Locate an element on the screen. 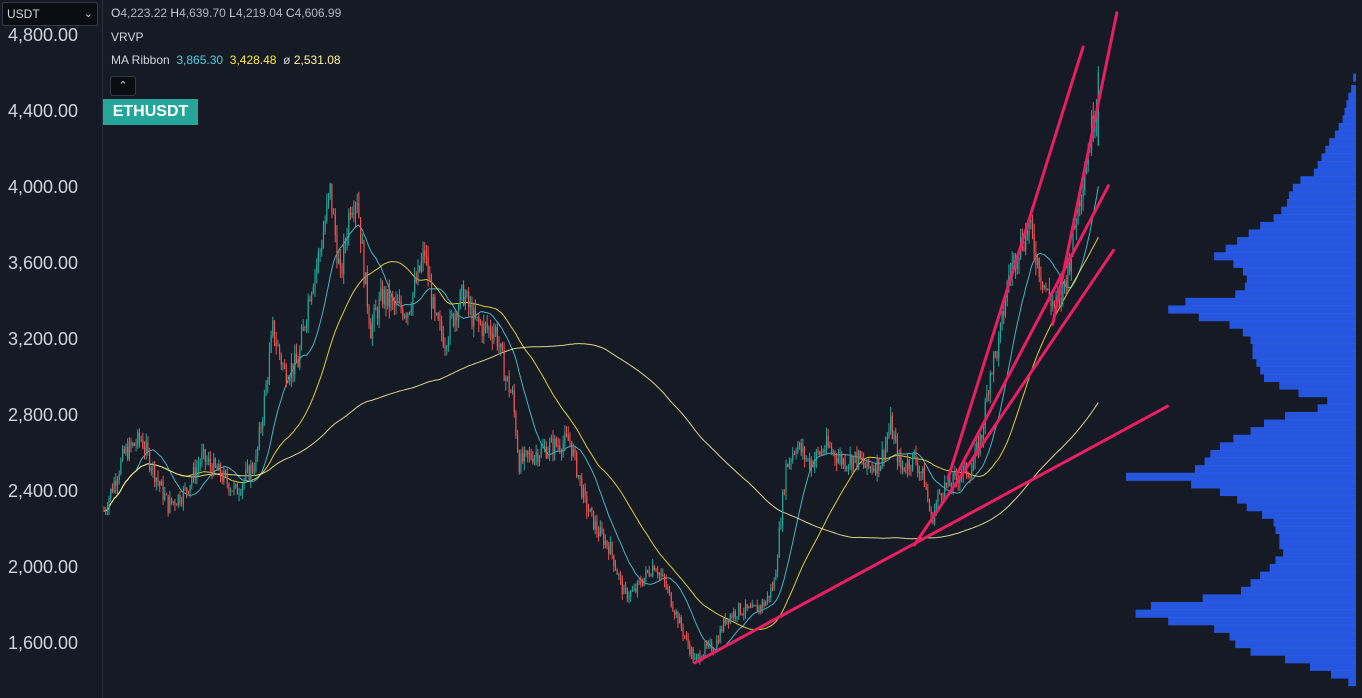 The height and width of the screenshot is (698, 1362). collapse-legend-button: ⌃ is located at coordinates (123, 86).